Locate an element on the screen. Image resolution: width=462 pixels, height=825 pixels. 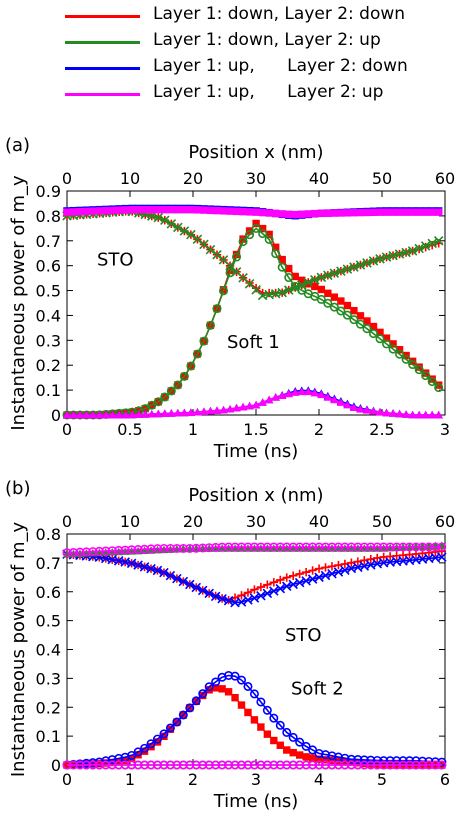
y-tick-label: 0.2 is located at coordinates (48, 365).